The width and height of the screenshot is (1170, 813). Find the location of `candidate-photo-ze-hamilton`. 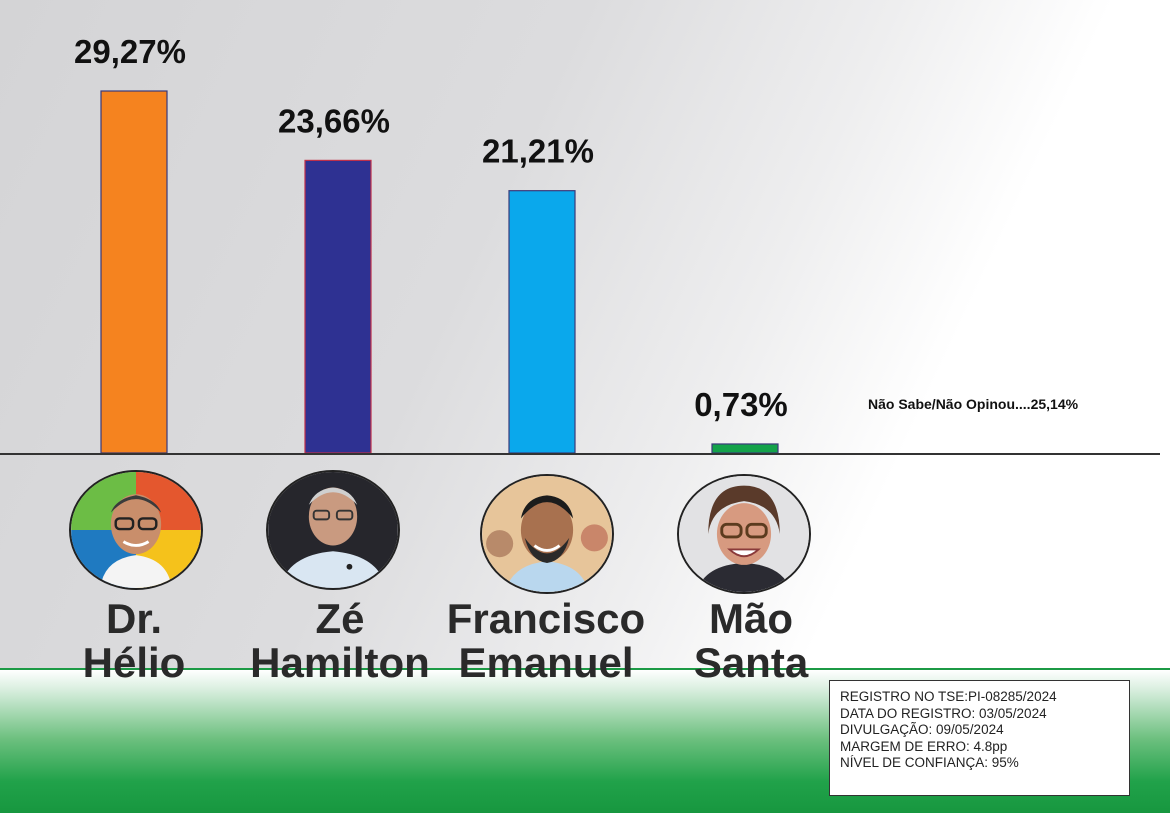

candidate-photo-ze-hamilton is located at coordinates (333, 530).